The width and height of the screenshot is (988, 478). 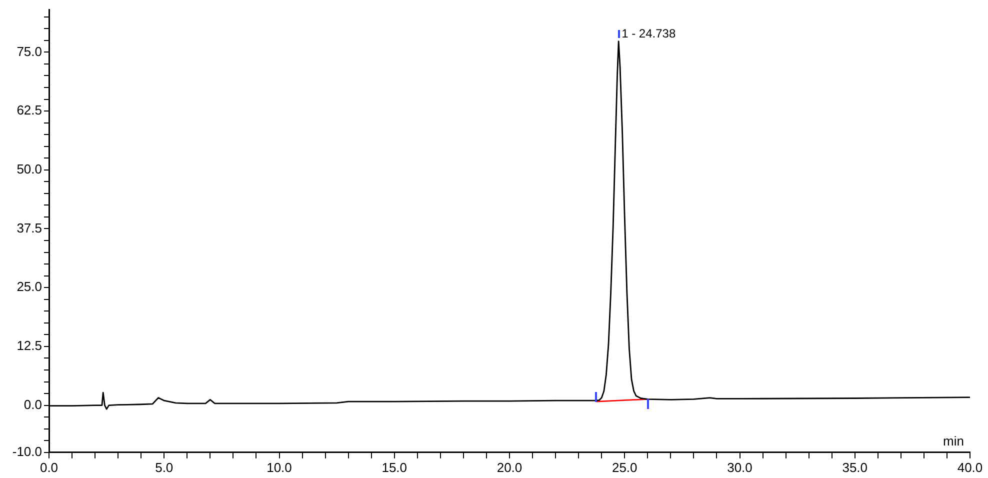 I want to click on x-tick-label: 5.0, so click(x=164, y=467).